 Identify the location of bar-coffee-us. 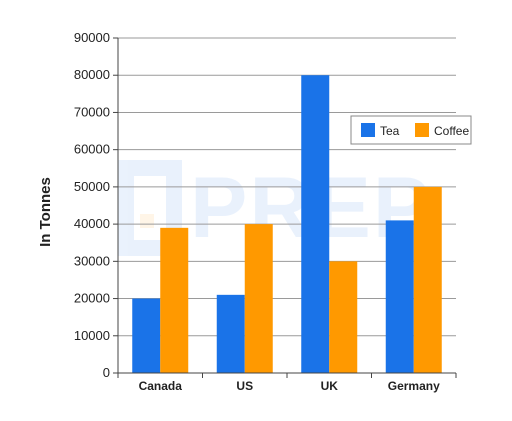
(258, 298).